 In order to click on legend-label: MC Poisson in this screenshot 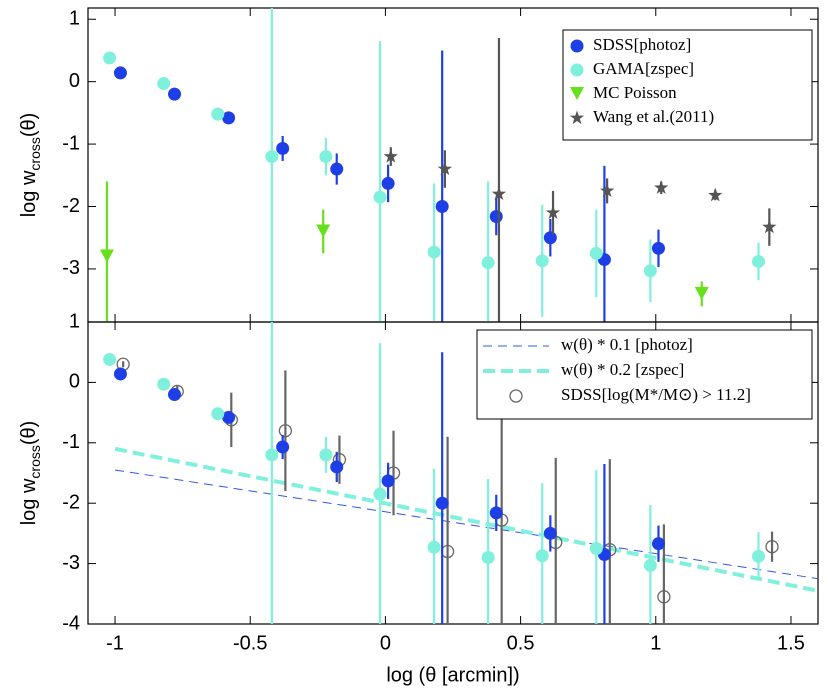, I will do `click(635, 92)`.